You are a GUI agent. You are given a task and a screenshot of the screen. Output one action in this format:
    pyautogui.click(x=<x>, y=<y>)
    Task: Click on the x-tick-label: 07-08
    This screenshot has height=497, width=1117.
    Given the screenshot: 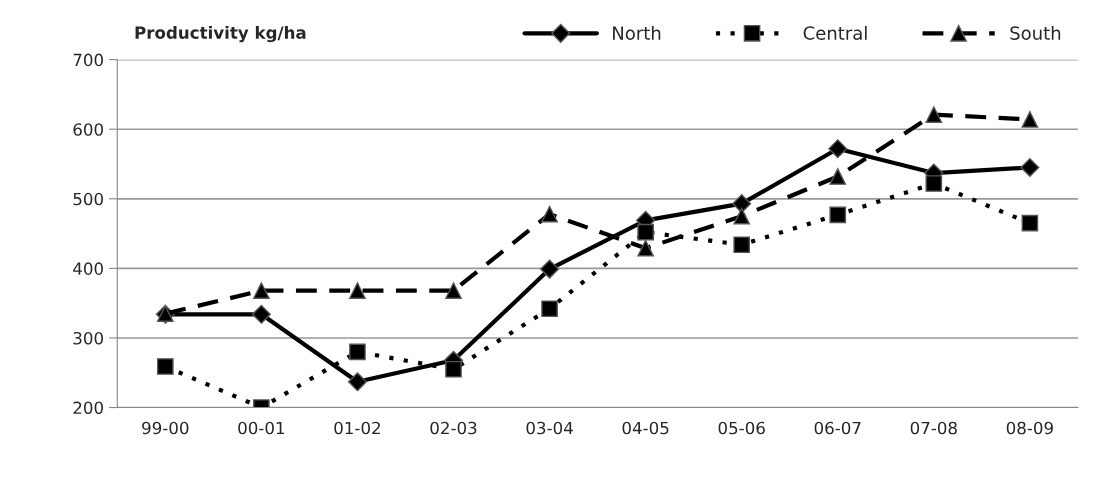 What is the action you would take?
    pyautogui.click(x=933, y=428)
    